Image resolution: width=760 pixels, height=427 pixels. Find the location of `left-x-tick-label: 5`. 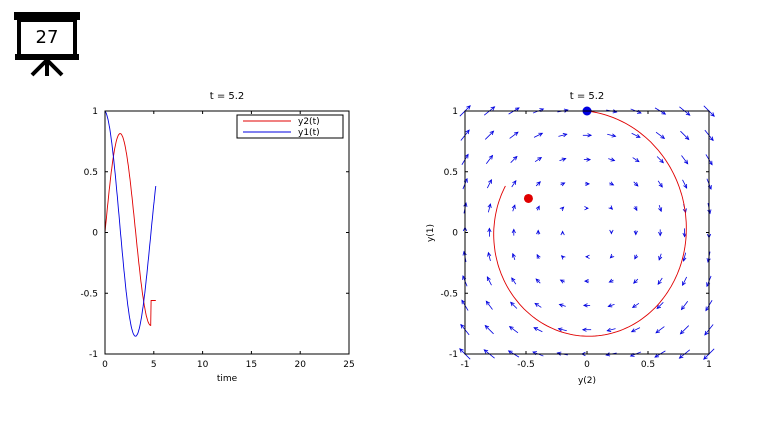

left-x-tick-label: 5 is located at coordinates (154, 365).